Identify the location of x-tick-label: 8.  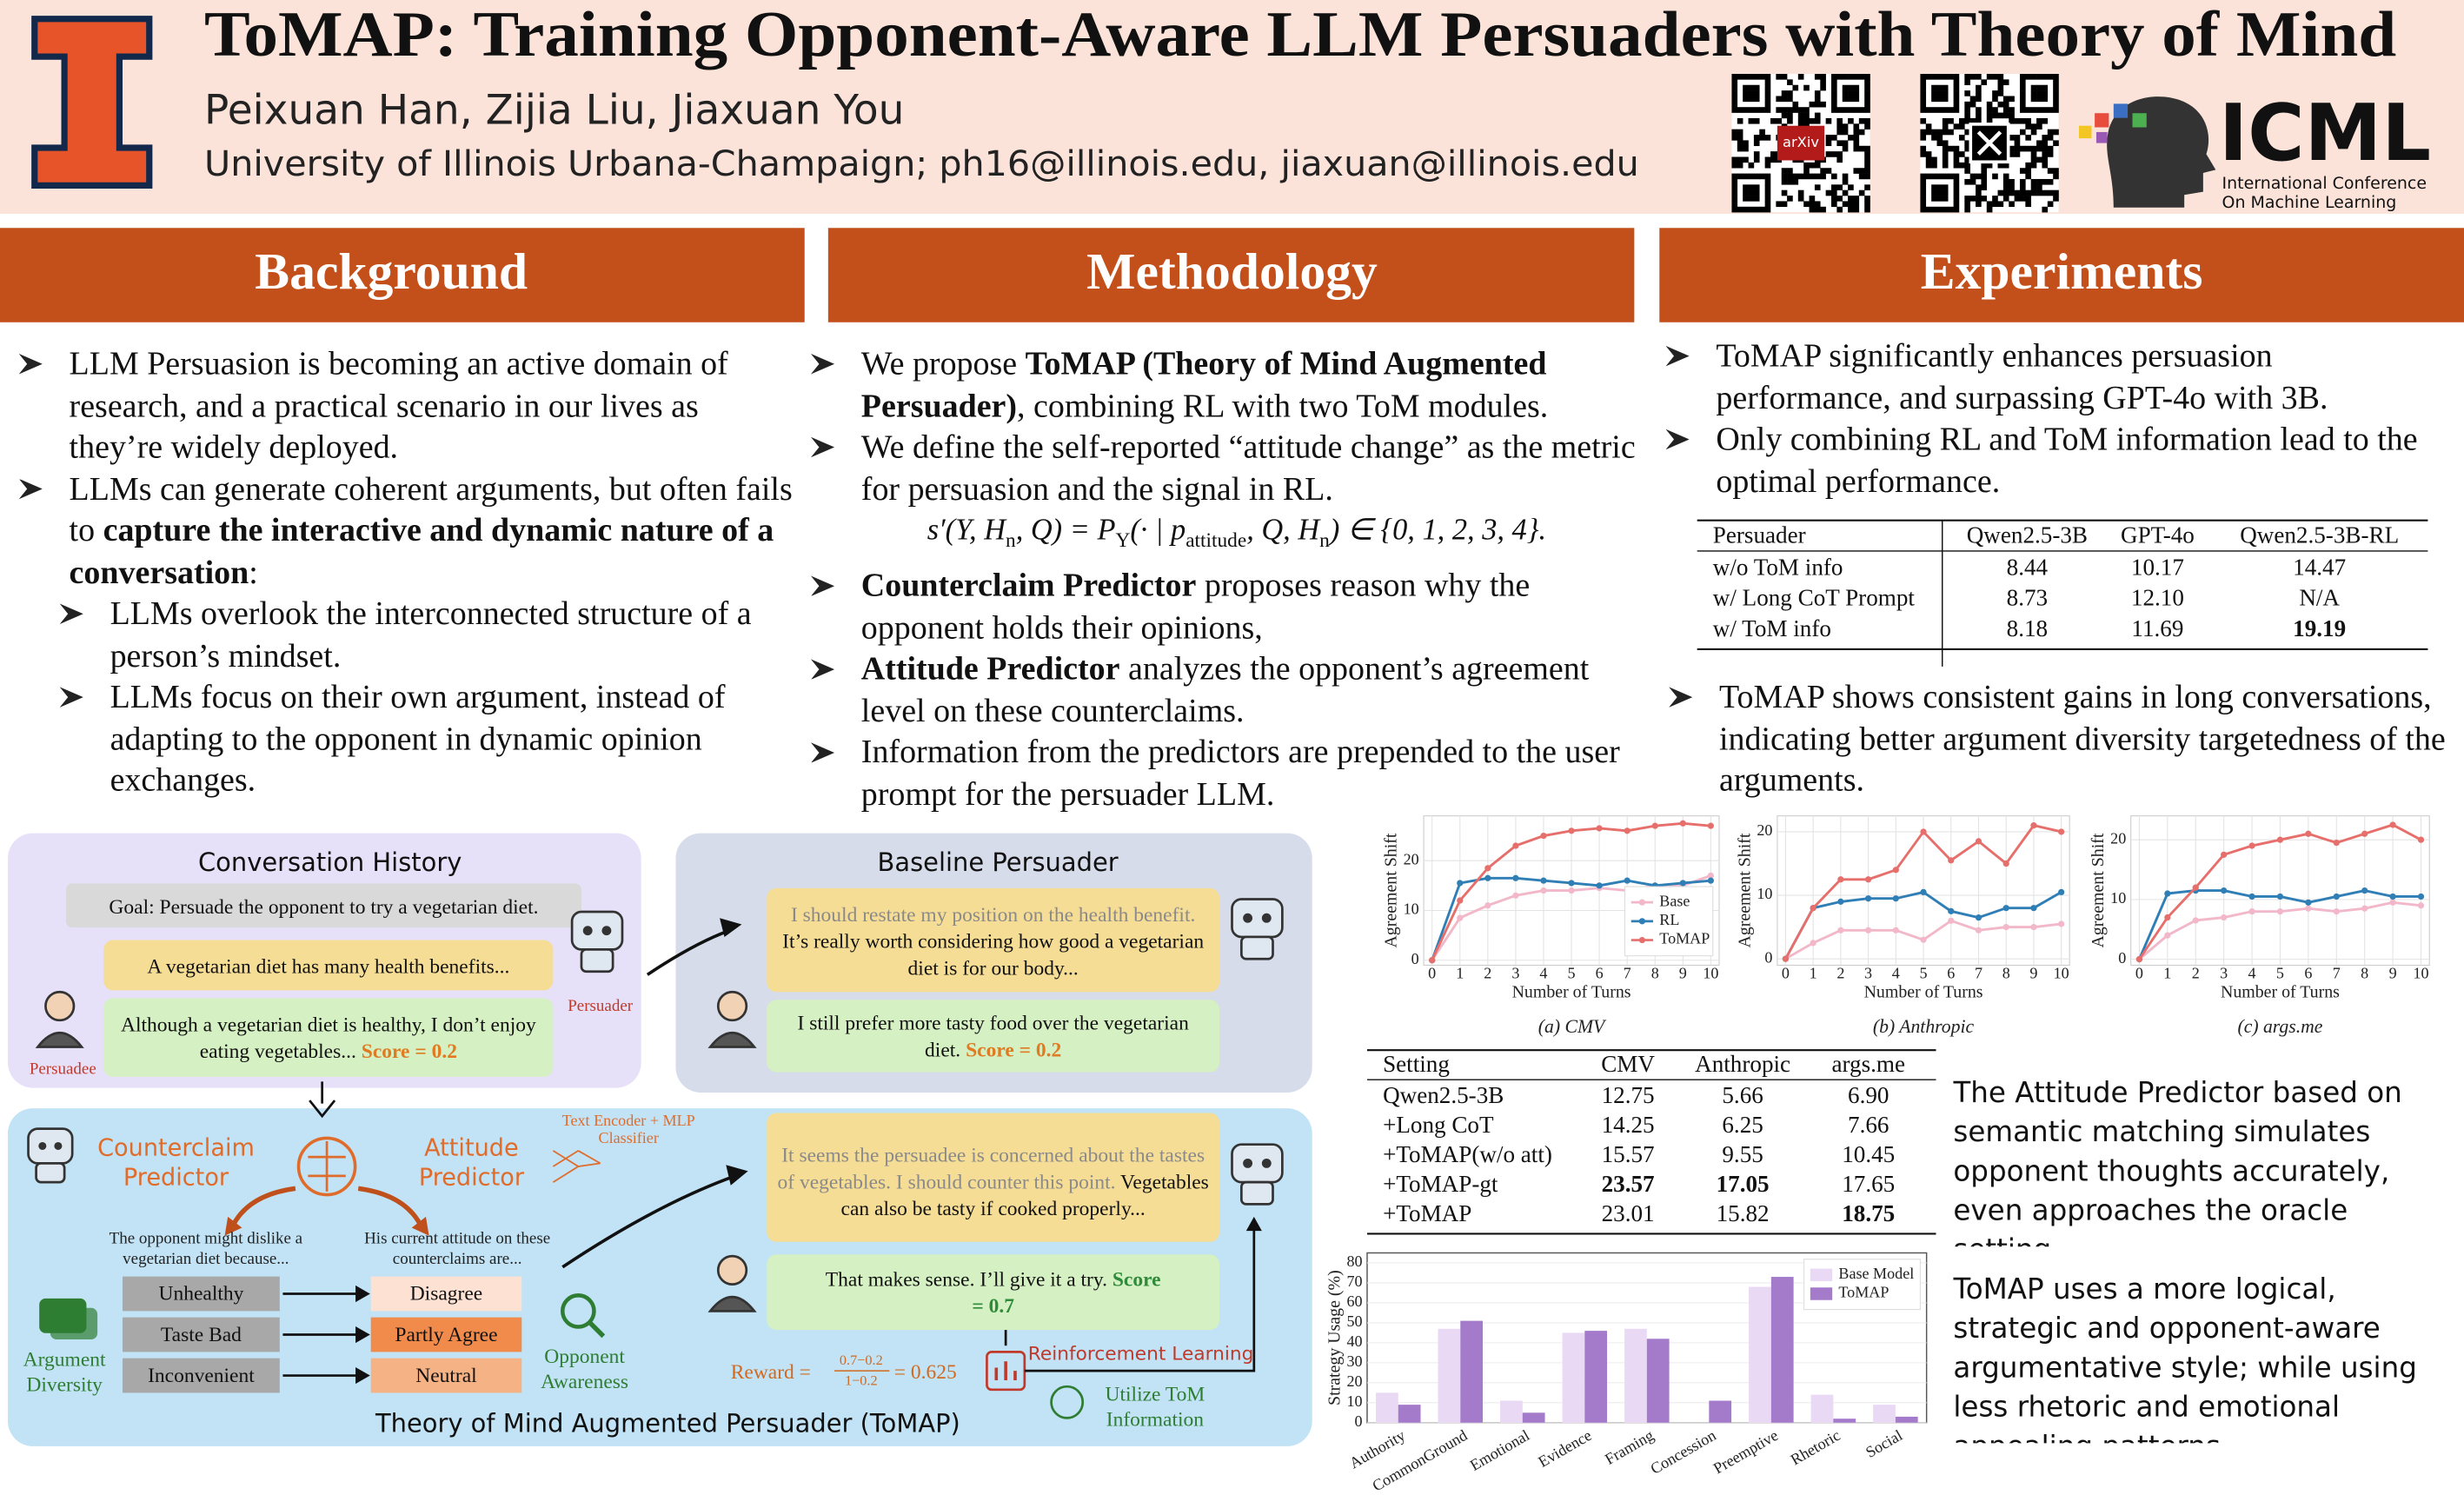
(2364, 973).